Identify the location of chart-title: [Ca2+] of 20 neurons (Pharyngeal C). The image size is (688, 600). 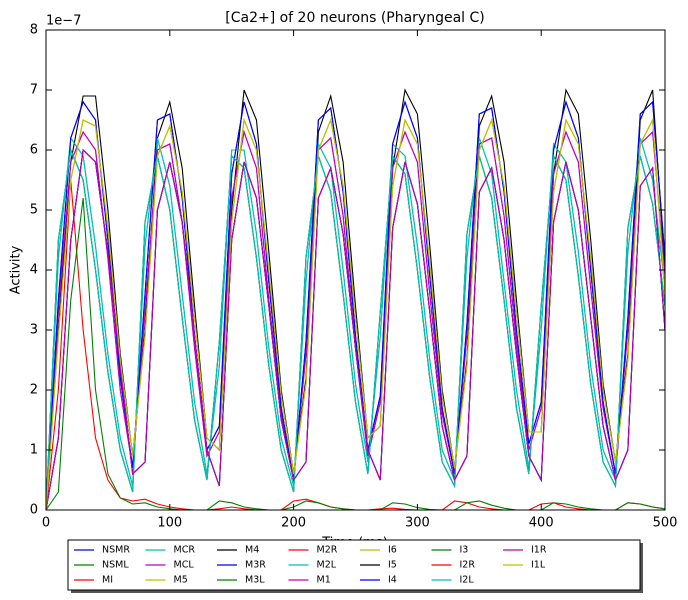
(355, 18).